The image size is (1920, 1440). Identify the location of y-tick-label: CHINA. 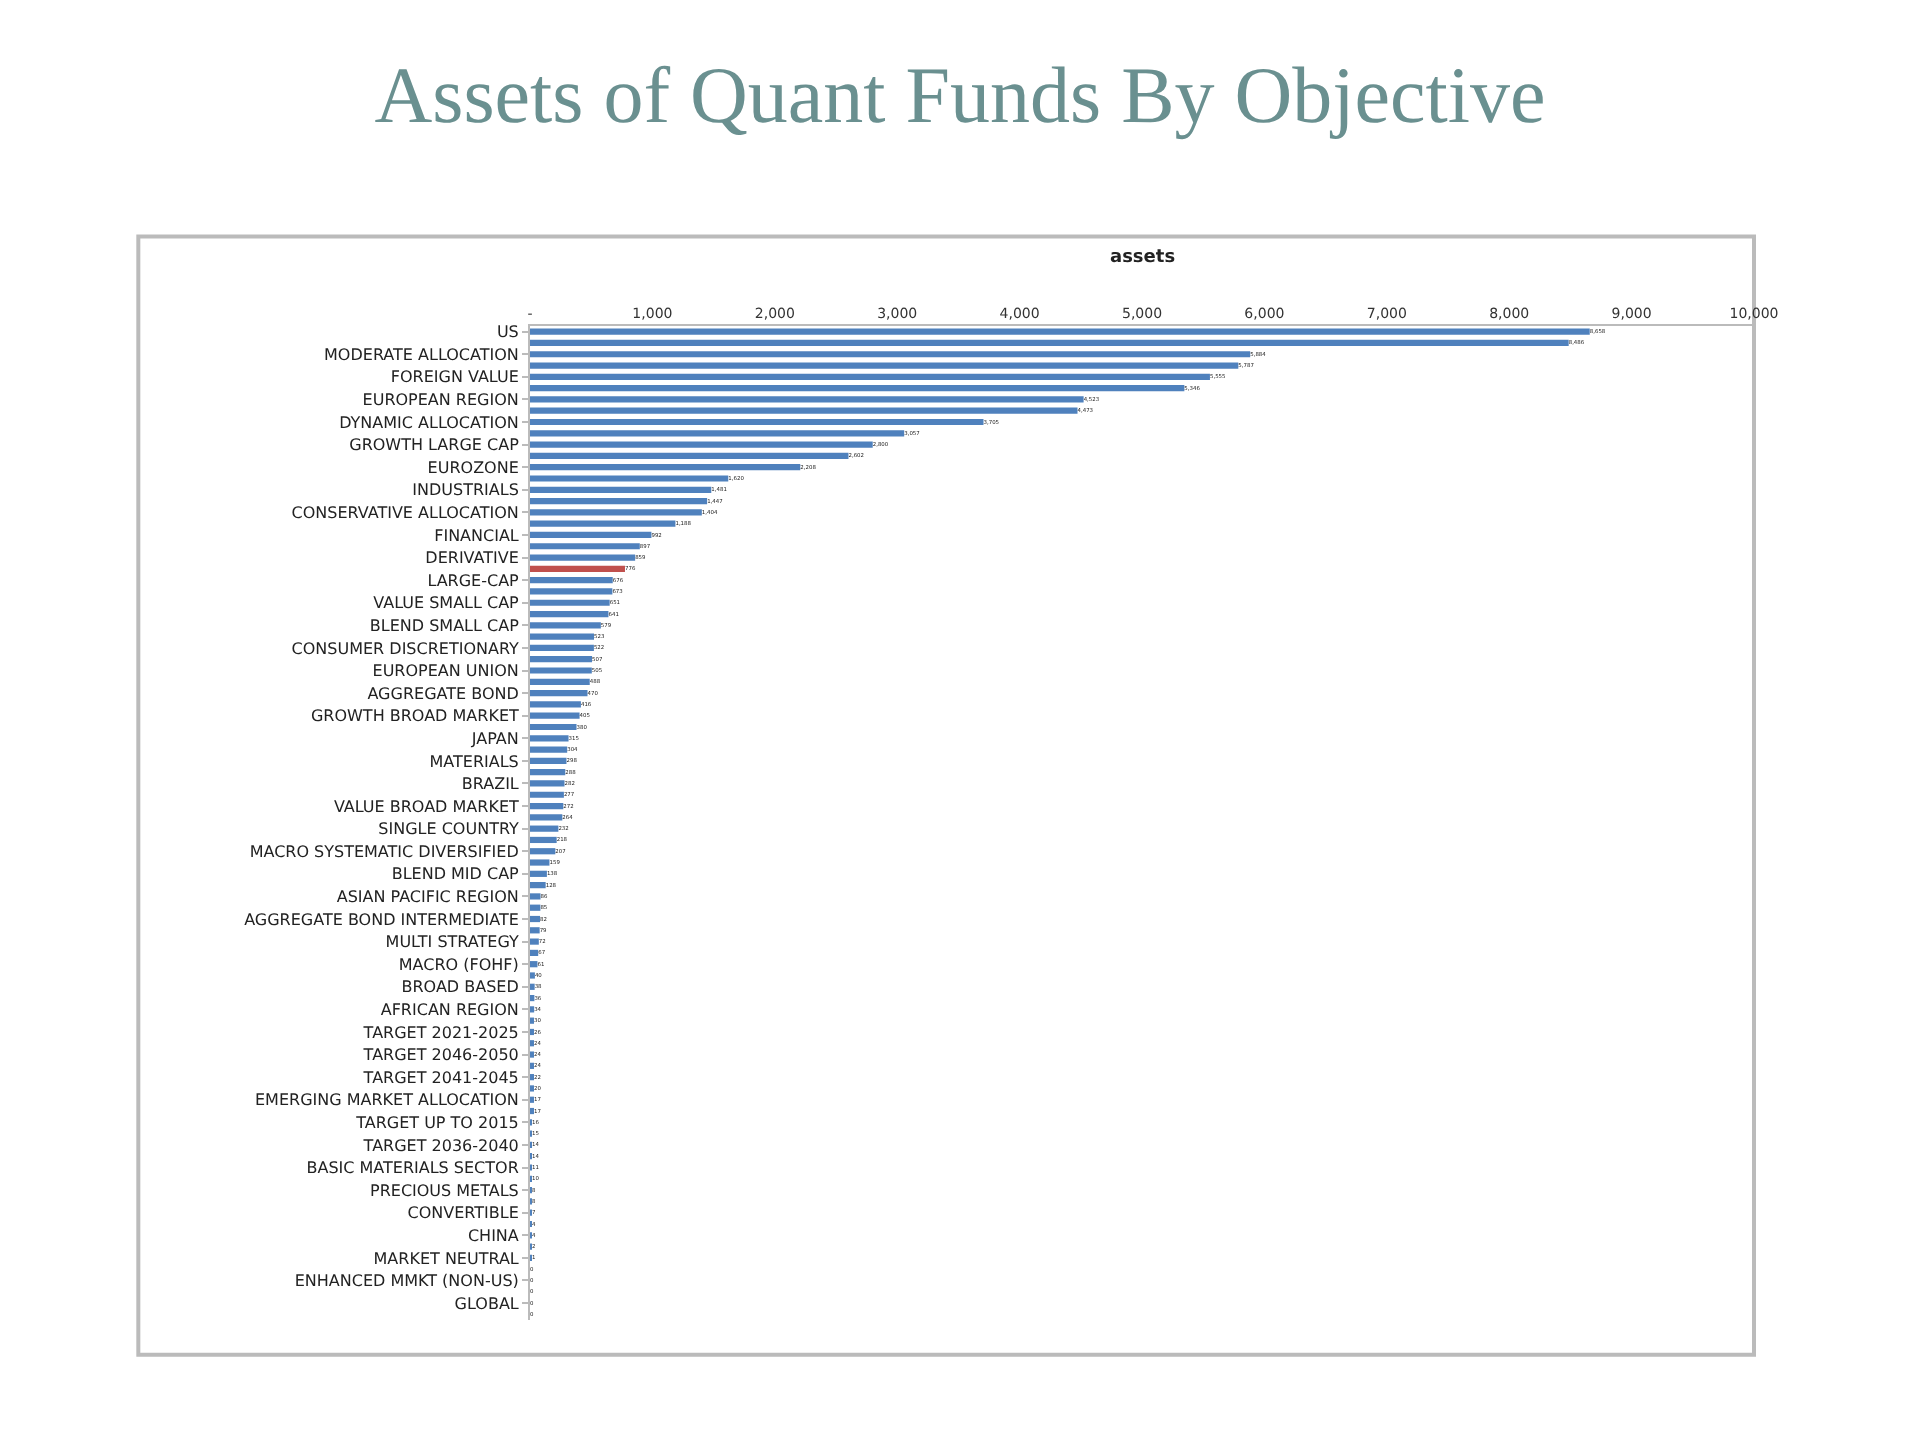
(493, 1235).